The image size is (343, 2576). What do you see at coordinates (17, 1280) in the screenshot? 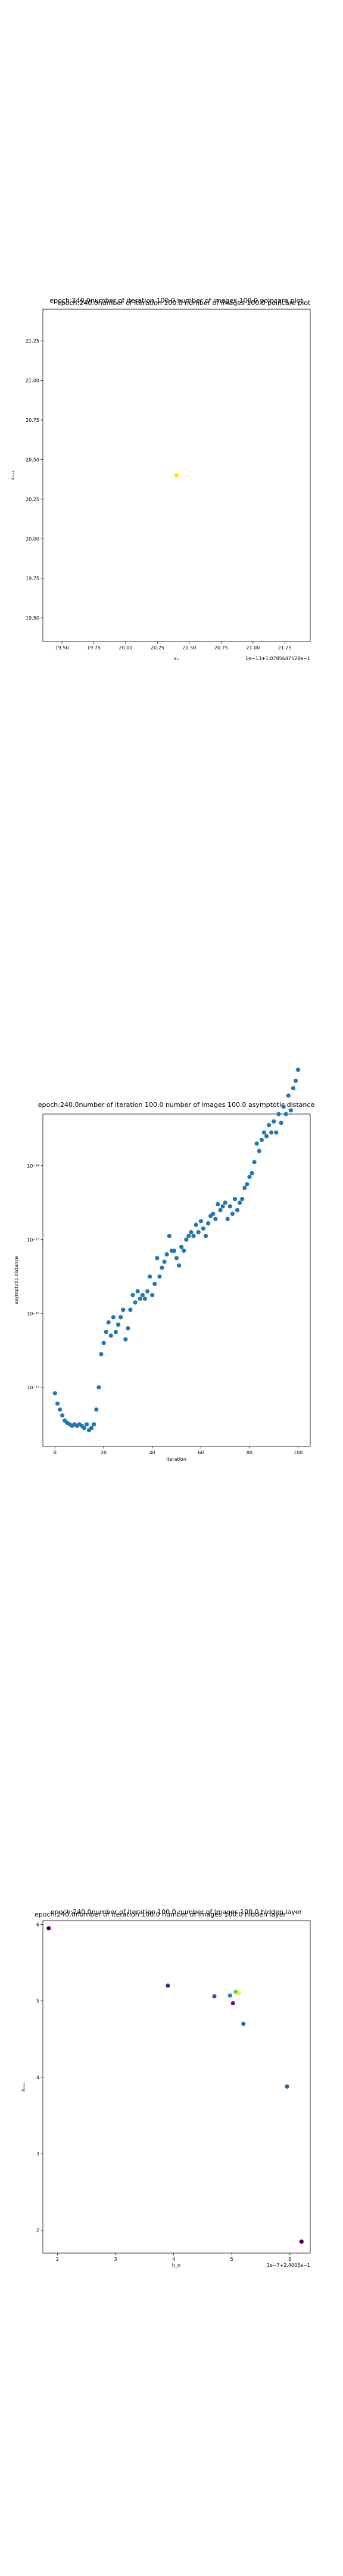
I see `y-axis-label: asymptotic distance` at bounding box center [17, 1280].